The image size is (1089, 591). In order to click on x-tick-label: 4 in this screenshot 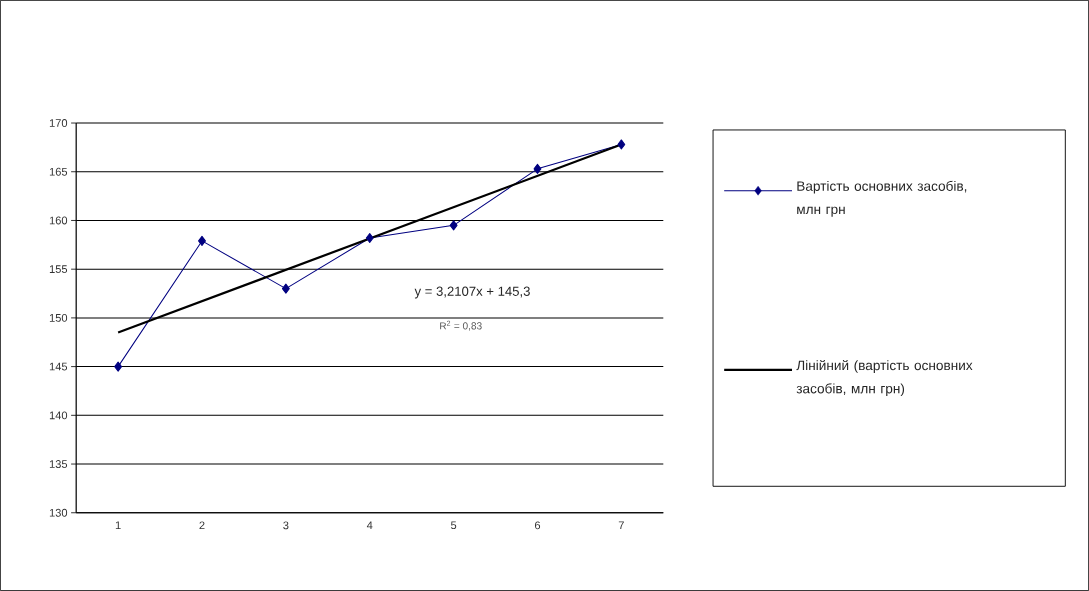, I will do `click(369, 525)`.